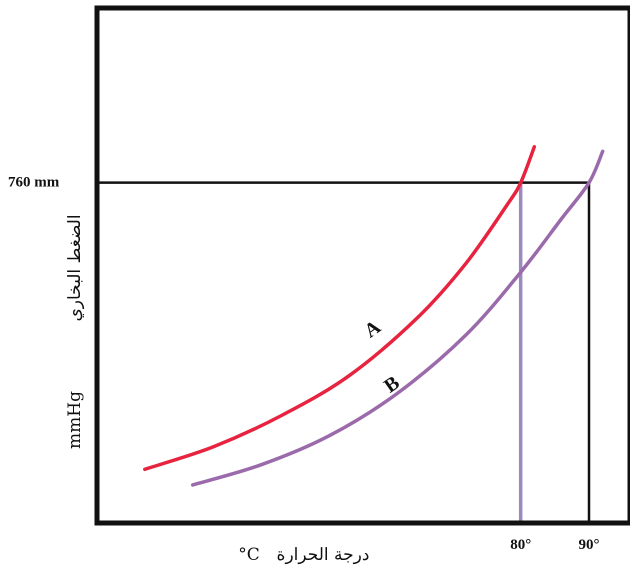 The width and height of the screenshot is (630, 576). What do you see at coordinates (372, 329) in the screenshot?
I see `series-label-a: A` at bounding box center [372, 329].